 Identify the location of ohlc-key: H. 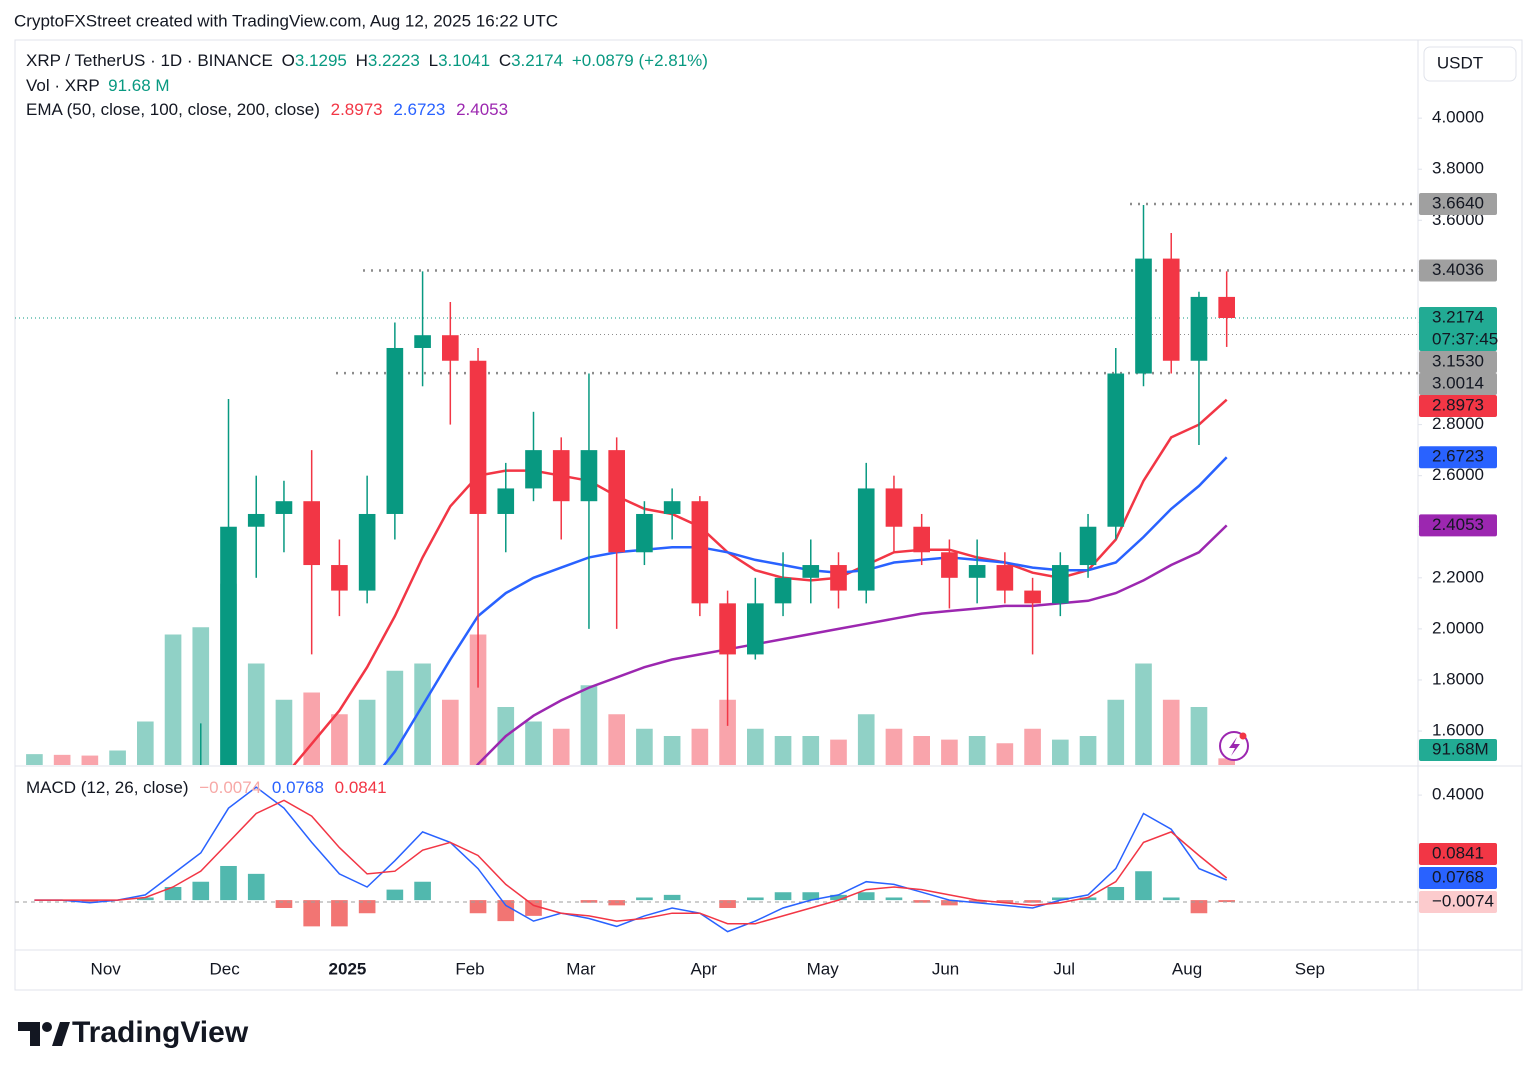
(362, 60).